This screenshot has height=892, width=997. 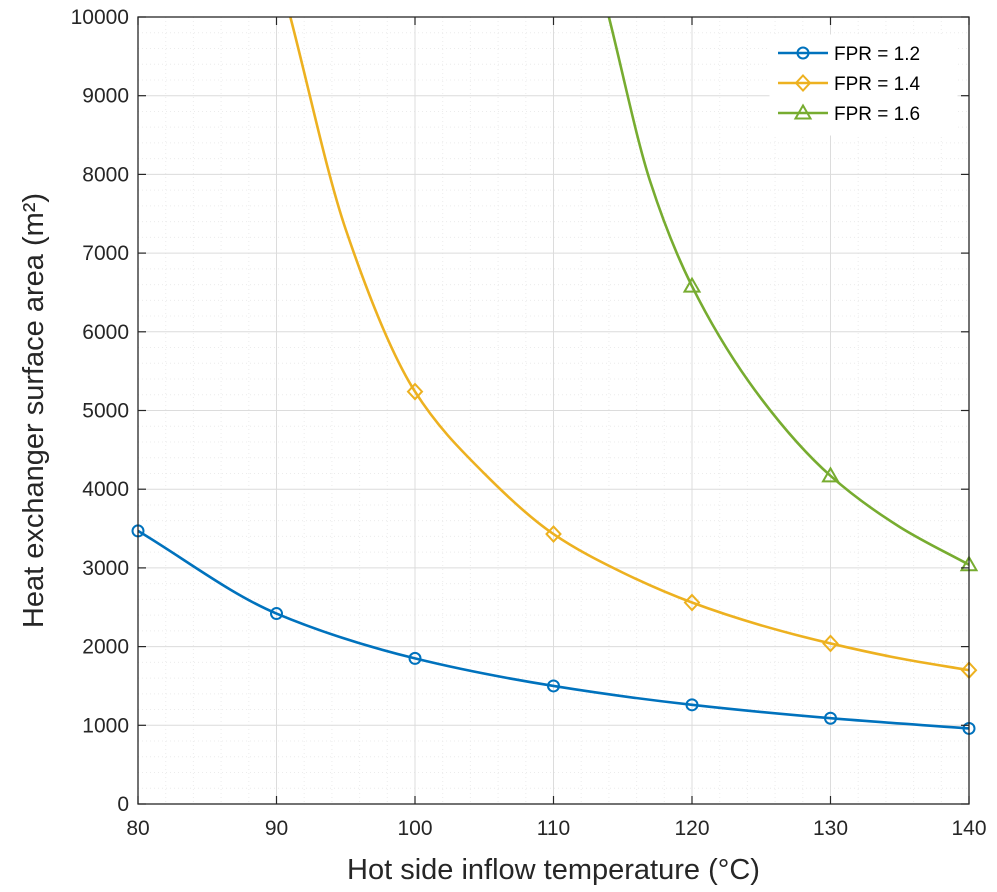 What do you see at coordinates (123, 804) in the screenshot?
I see `y-tick-label: 0` at bounding box center [123, 804].